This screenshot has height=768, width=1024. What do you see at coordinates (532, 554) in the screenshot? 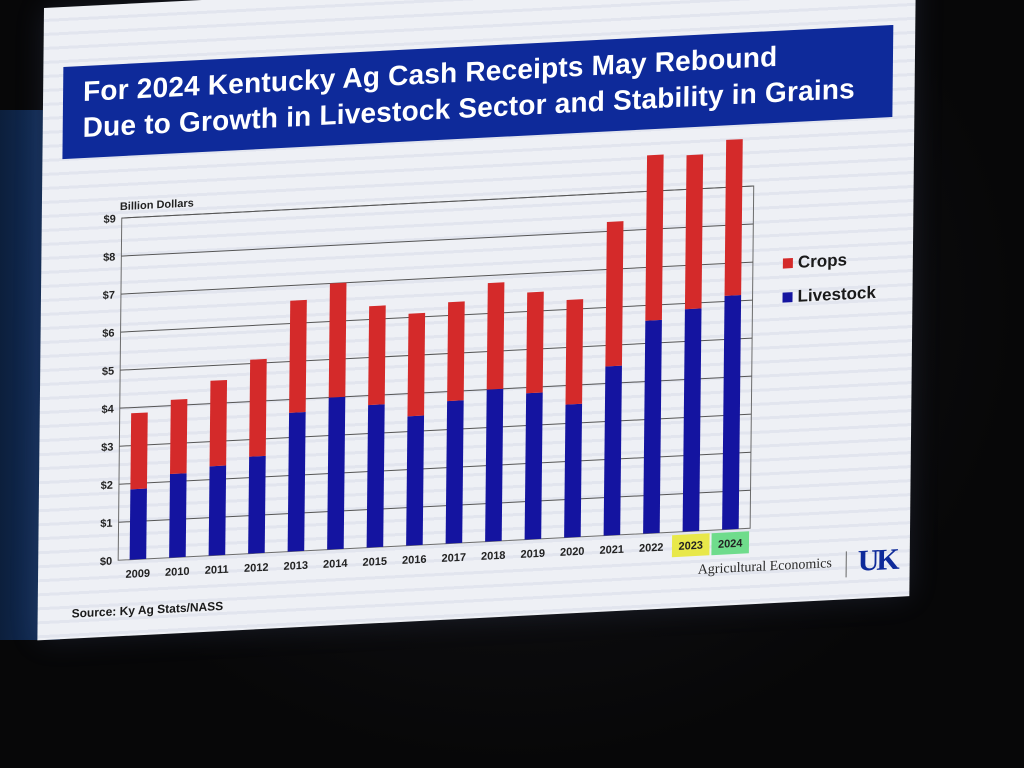
I see `x-tick-label: 2019` at bounding box center [532, 554].